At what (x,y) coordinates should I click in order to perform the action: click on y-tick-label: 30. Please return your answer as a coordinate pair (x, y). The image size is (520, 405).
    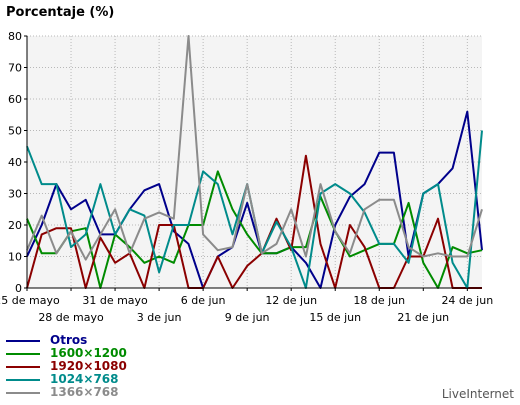
    Looking at the image, I should click on (15, 194).